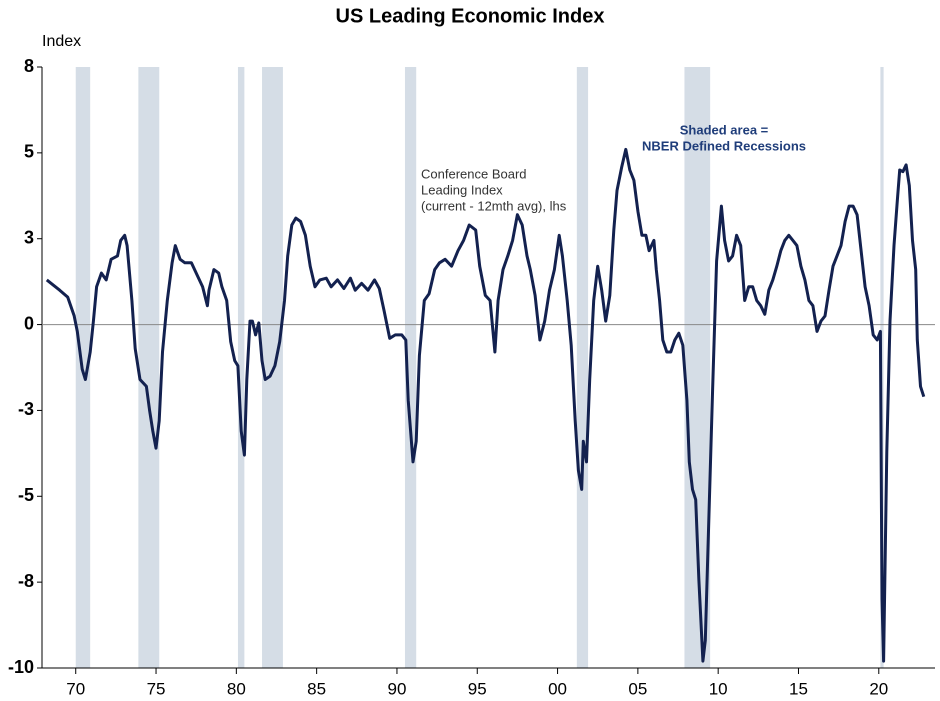 This screenshot has height=701, width=940. Describe the element at coordinates (724, 145) in the screenshot. I see `annotation: NBER Defined Recessions` at that location.